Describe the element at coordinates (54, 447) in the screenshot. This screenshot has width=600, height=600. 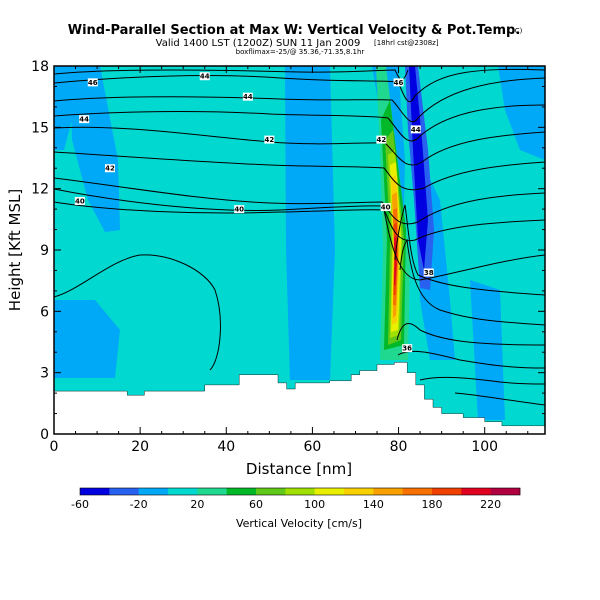
I see `x-tick-label: 0` at that location.